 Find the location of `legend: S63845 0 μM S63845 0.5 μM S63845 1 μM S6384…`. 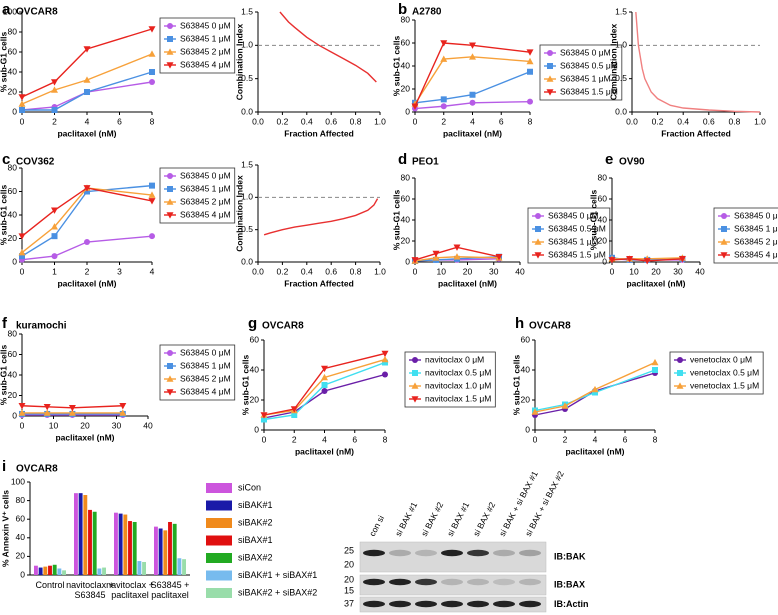

legend: S63845 0 μM S63845 0.5 μM S63845 1 μM S6384… is located at coordinates (581, 72).